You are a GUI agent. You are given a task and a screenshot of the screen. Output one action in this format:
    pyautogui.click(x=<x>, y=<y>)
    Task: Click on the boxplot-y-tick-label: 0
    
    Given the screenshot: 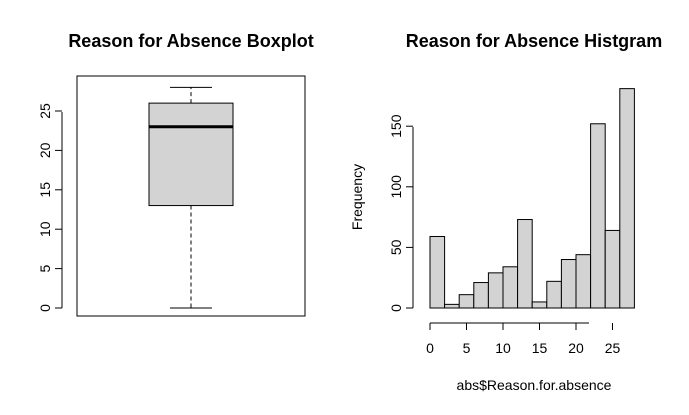 What is the action you would take?
    pyautogui.click(x=45, y=308)
    